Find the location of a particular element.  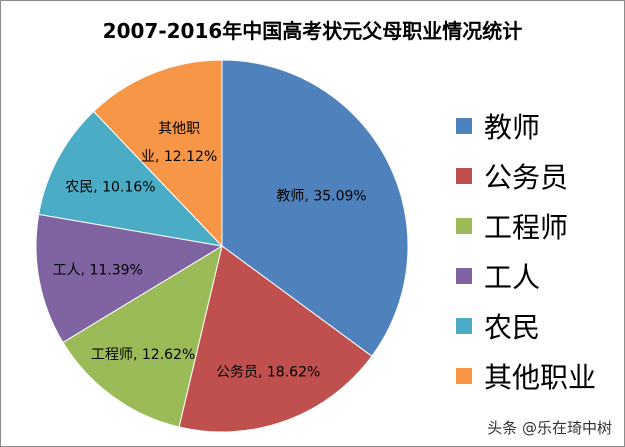

legend-item: 其他职业 is located at coordinates (526, 376).